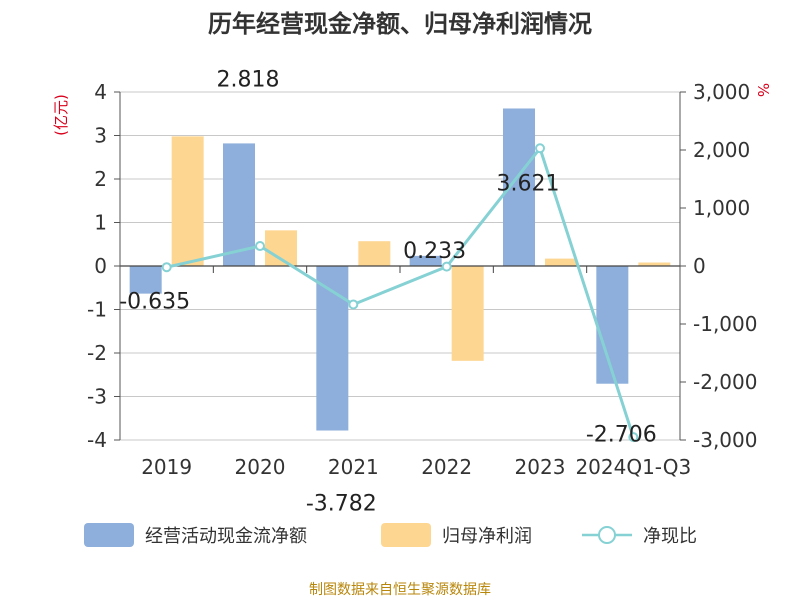 This screenshot has height=600, width=800. I want to click on legend-label-profit: 归母净利润, so click(487, 536).